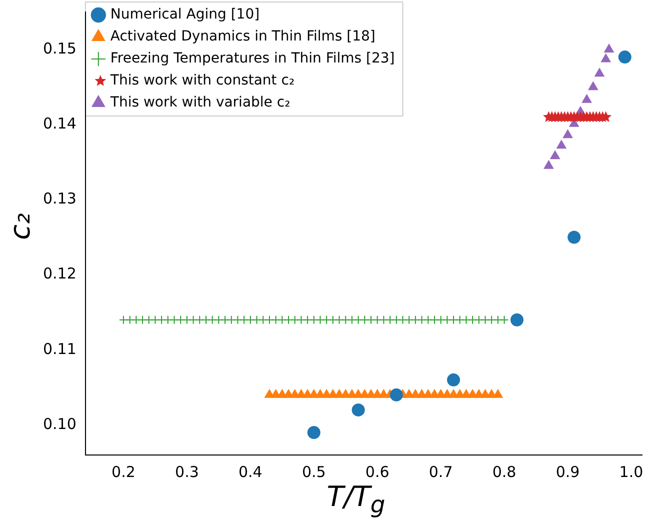 Image resolution: width=650 pixels, height=527 pixels. What do you see at coordinates (568, 471) in the screenshot?
I see `x-tick-label: 0.9` at bounding box center [568, 471].